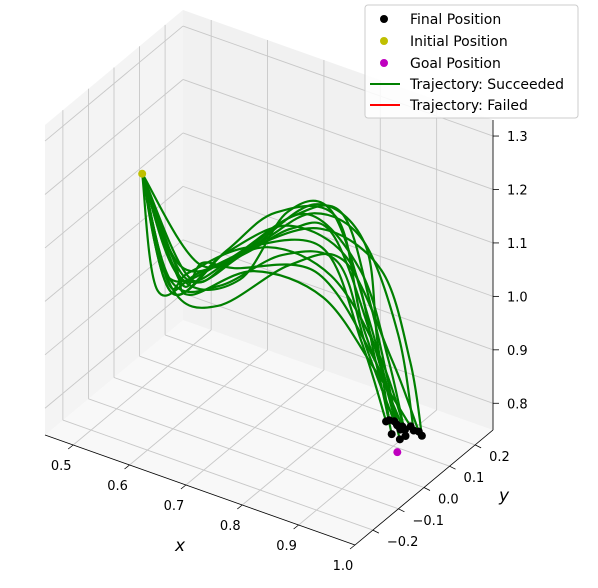  What do you see at coordinates (517, 297) in the screenshot?
I see `z-tick-label: 1.0` at bounding box center [517, 297].